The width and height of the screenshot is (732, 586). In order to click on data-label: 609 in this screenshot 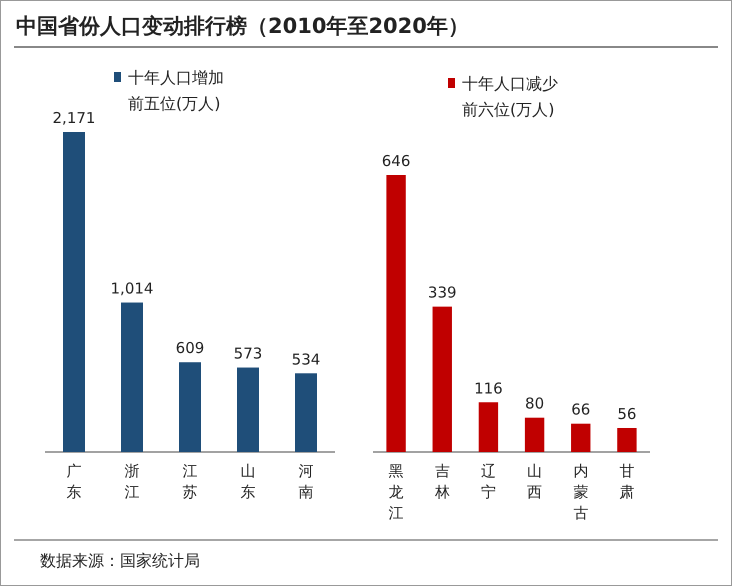, I will do `click(190, 348)`.